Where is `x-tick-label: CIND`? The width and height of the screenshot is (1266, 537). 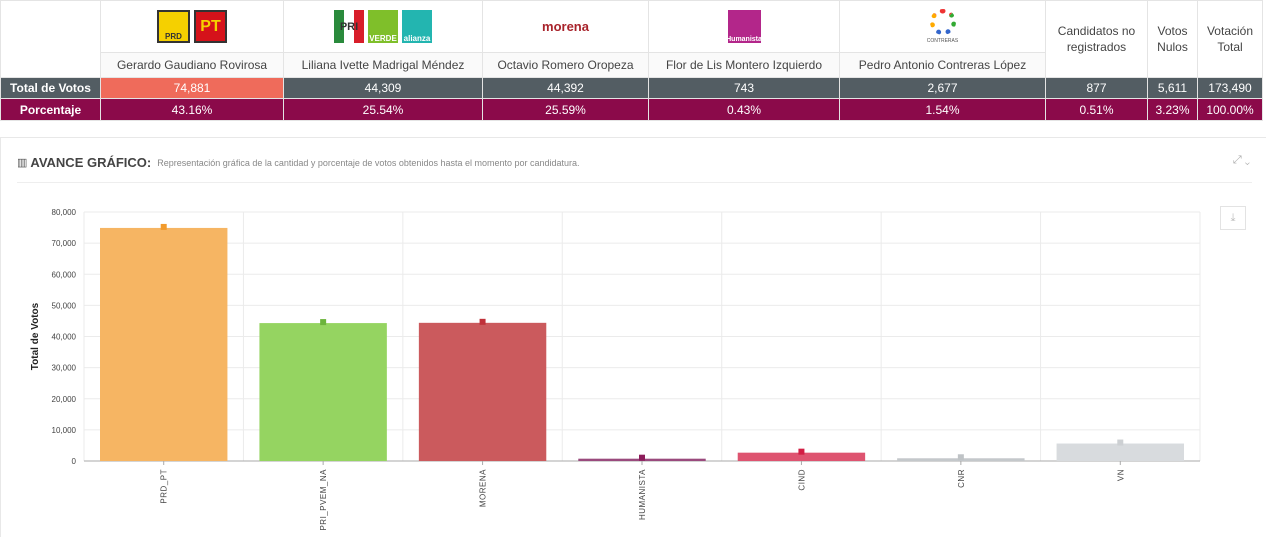
x-tick-label: CIND is located at coordinates (801, 480).